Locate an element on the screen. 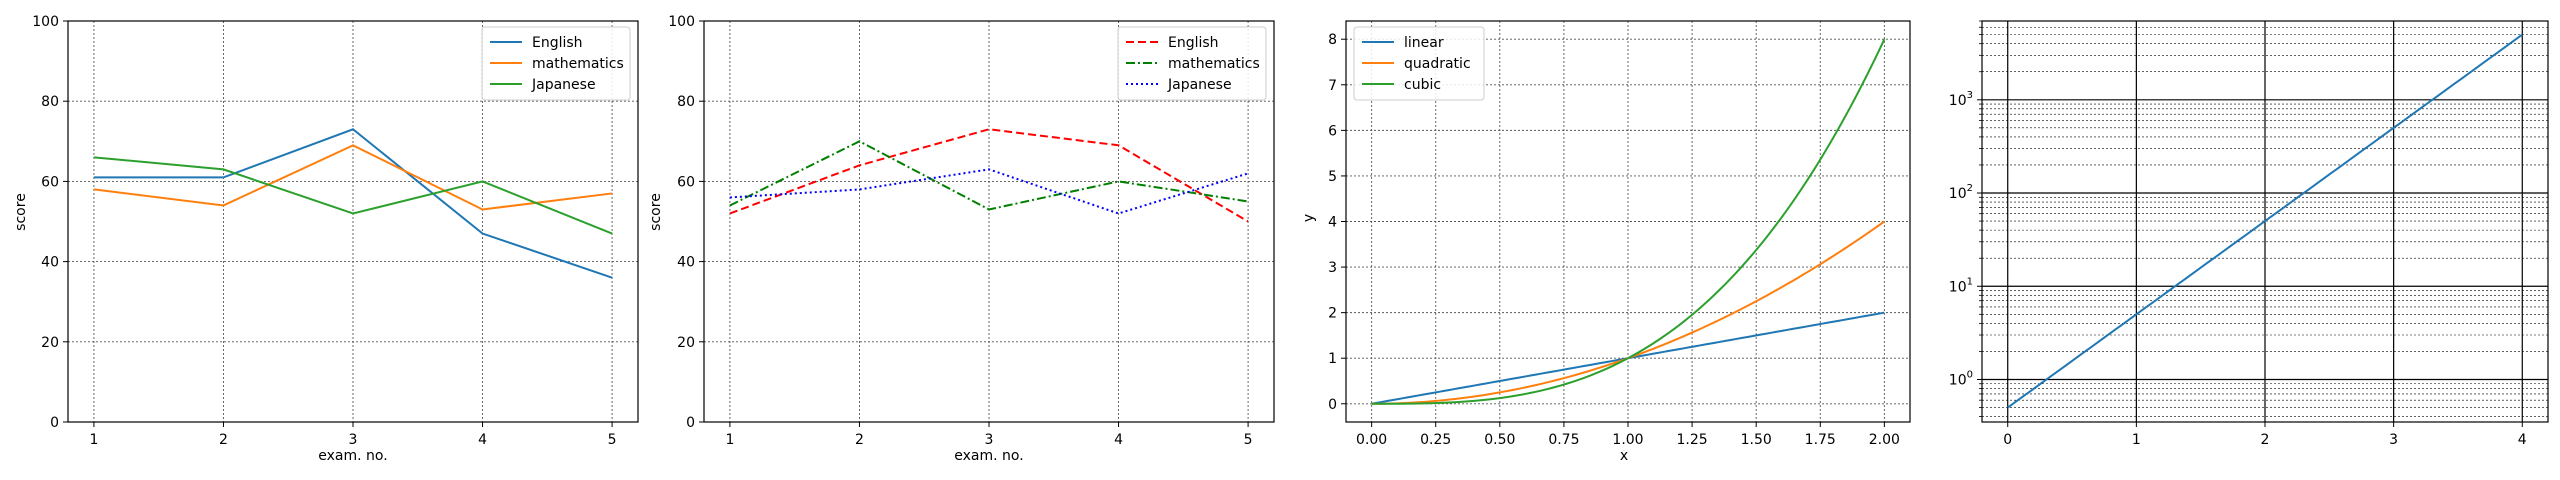 The width and height of the screenshot is (2560, 480). x-tick-label: 1.00 is located at coordinates (1627, 440).